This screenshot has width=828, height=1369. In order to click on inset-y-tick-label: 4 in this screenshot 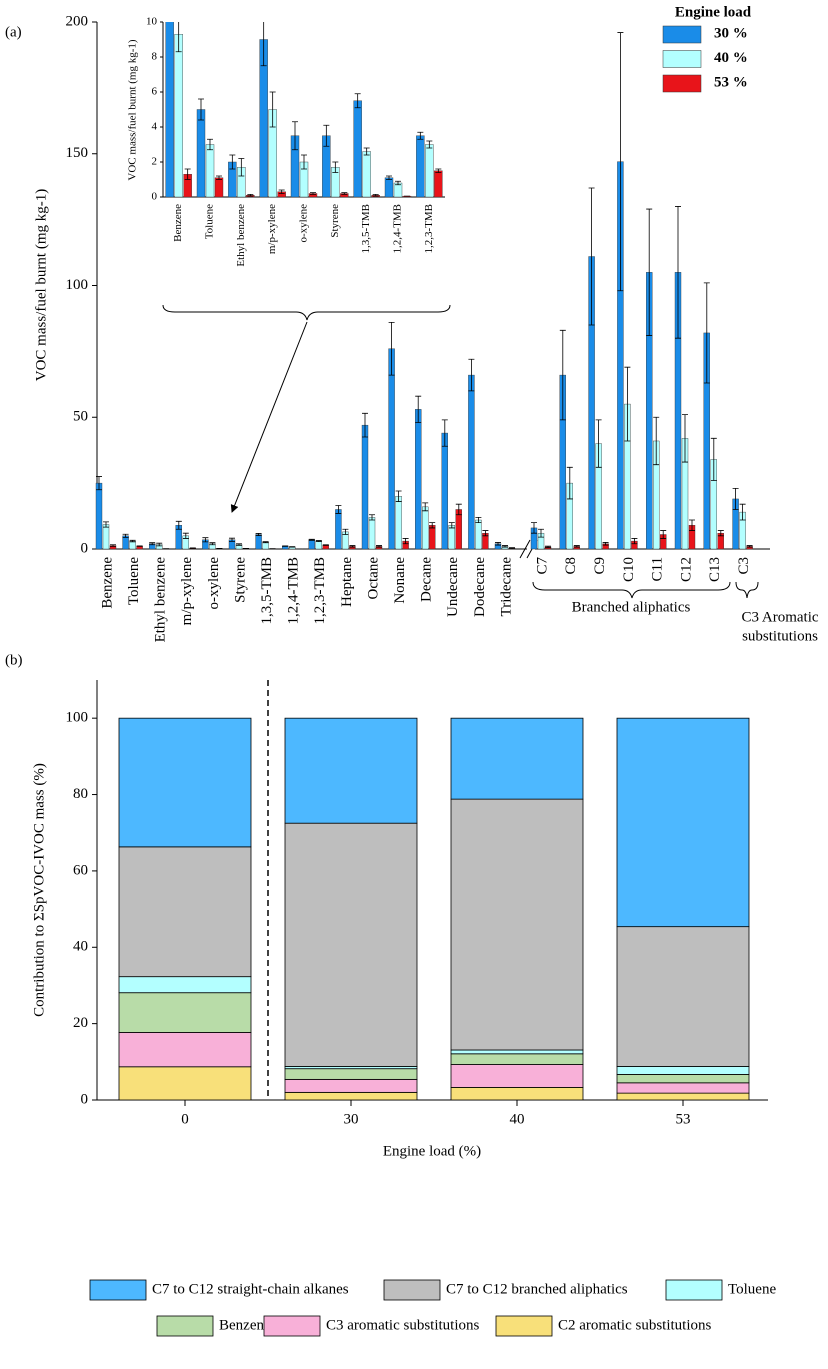, I will do `click(155, 127)`.